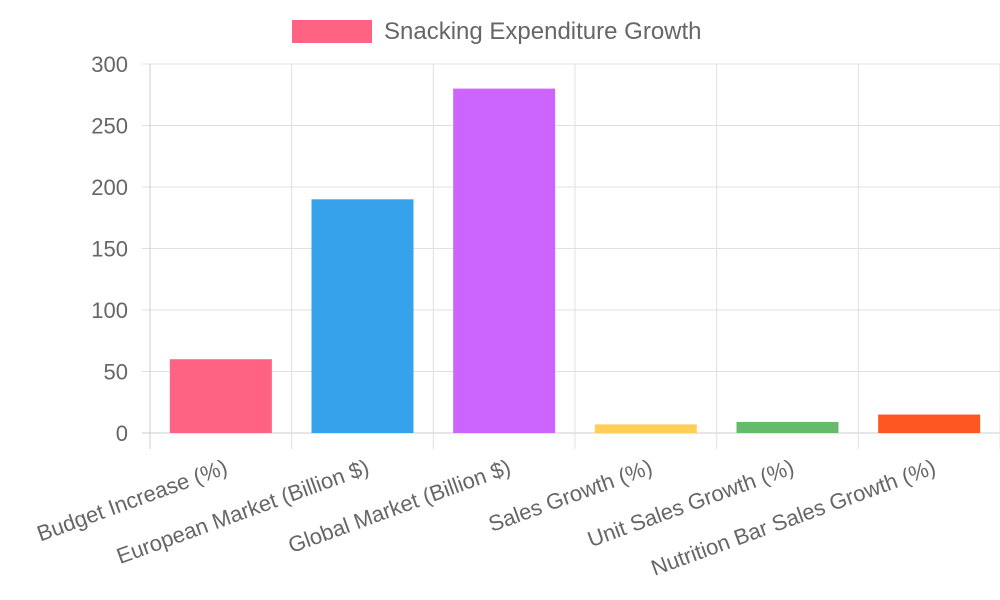 This screenshot has height=600, width=1000. I want to click on x-tick-label: European Market (Billion $), so click(242, 511).